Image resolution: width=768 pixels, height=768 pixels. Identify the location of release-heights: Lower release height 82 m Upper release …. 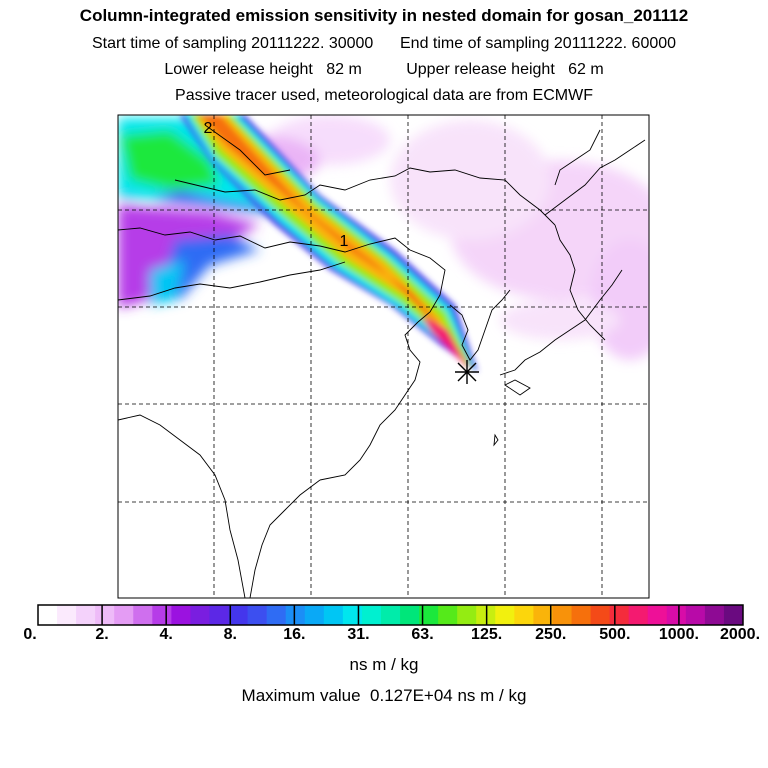
(384, 69).